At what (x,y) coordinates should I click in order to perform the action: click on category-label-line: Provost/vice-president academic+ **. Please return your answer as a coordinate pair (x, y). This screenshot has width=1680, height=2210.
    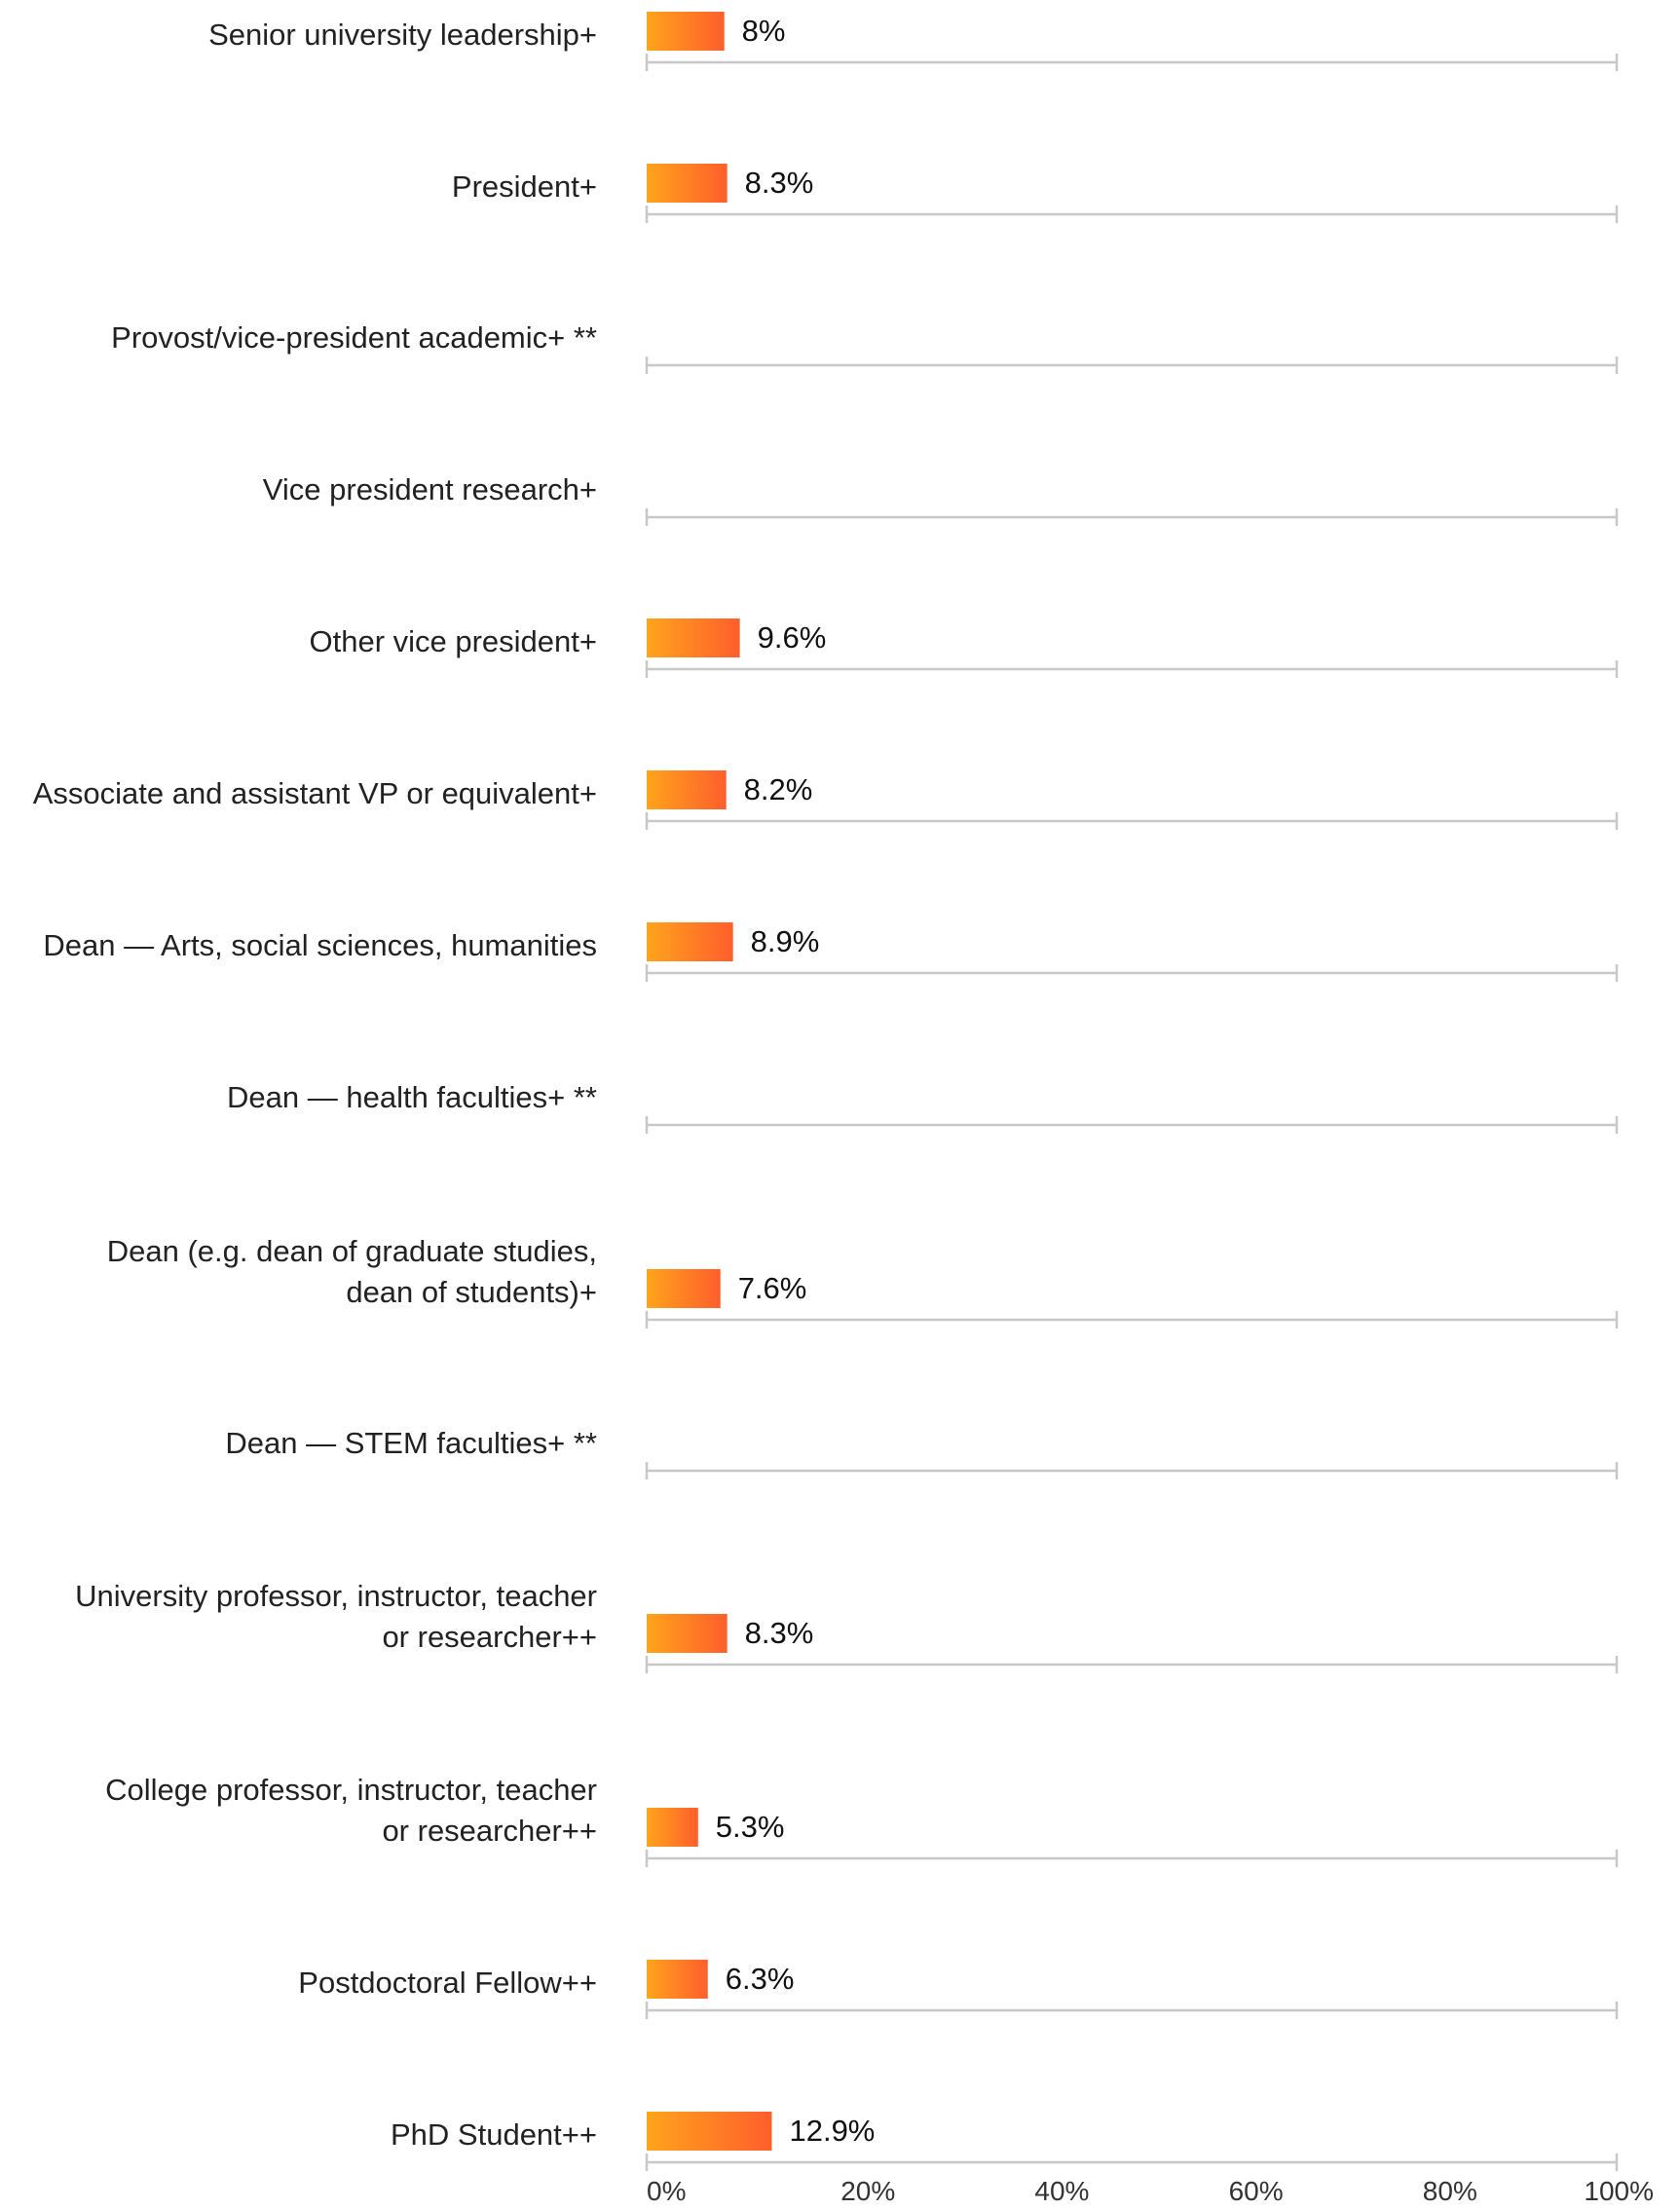
    Looking at the image, I should click on (354, 337).